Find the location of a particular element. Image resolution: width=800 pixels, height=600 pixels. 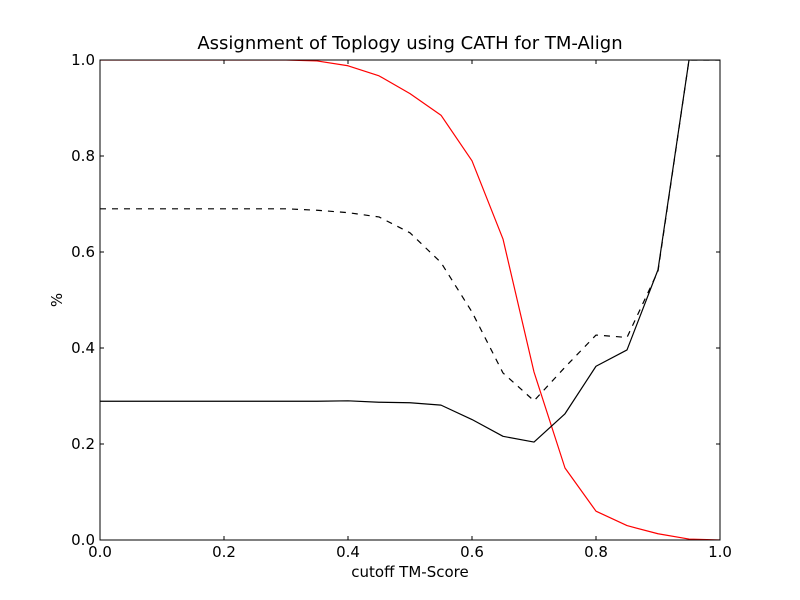

x-tick-label: 0.4 is located at coordinates (348, 552).